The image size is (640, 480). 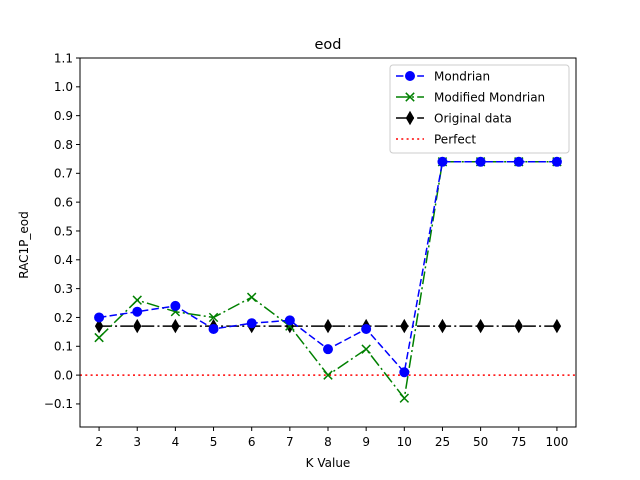 What do you see at coordinates (366, 442) in the screenshot?
I see `x-tick-label: 9` at bounding box center [366, 442].